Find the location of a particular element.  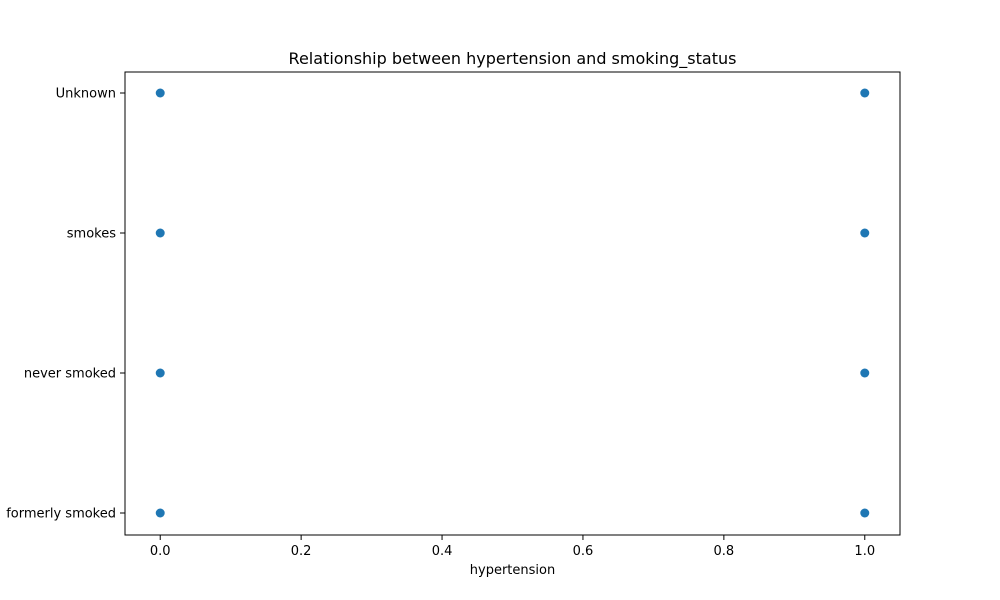

x-axis-label: hypertension is located at coordinates (512, 570).